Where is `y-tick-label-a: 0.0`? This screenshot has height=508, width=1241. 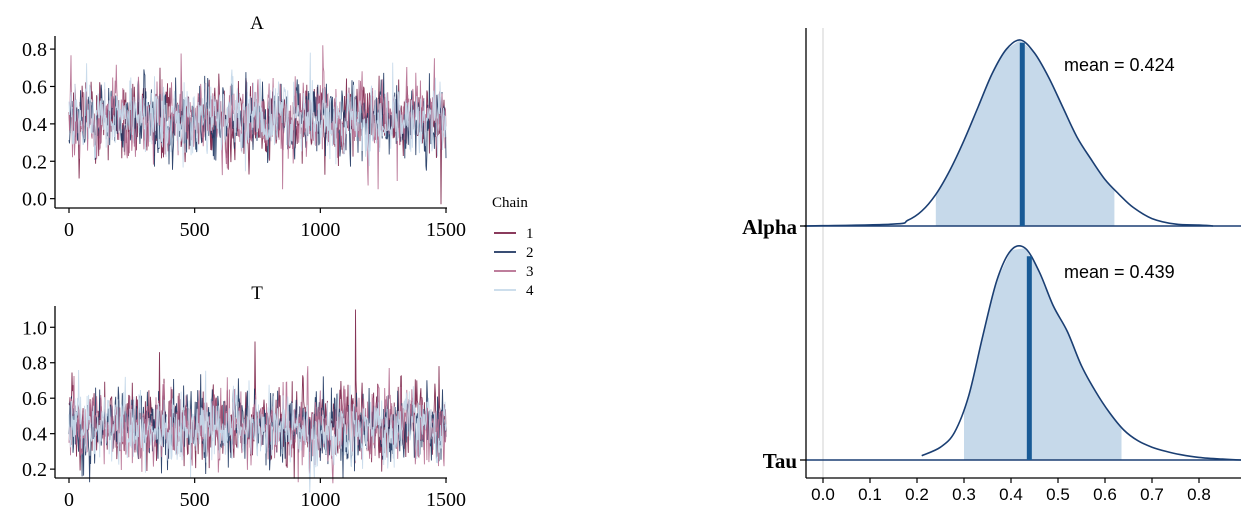
y-tick-label-a: 0.0 is located at coordinates (34, 200).